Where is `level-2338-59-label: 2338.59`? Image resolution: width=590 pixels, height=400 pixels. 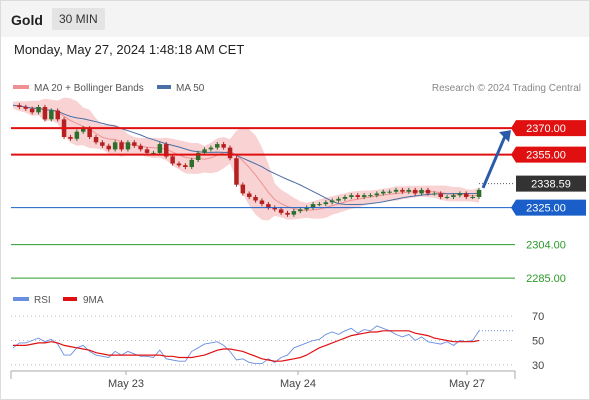
level-2338-59-label: 2338.59 is located at coordinates (551, 185).